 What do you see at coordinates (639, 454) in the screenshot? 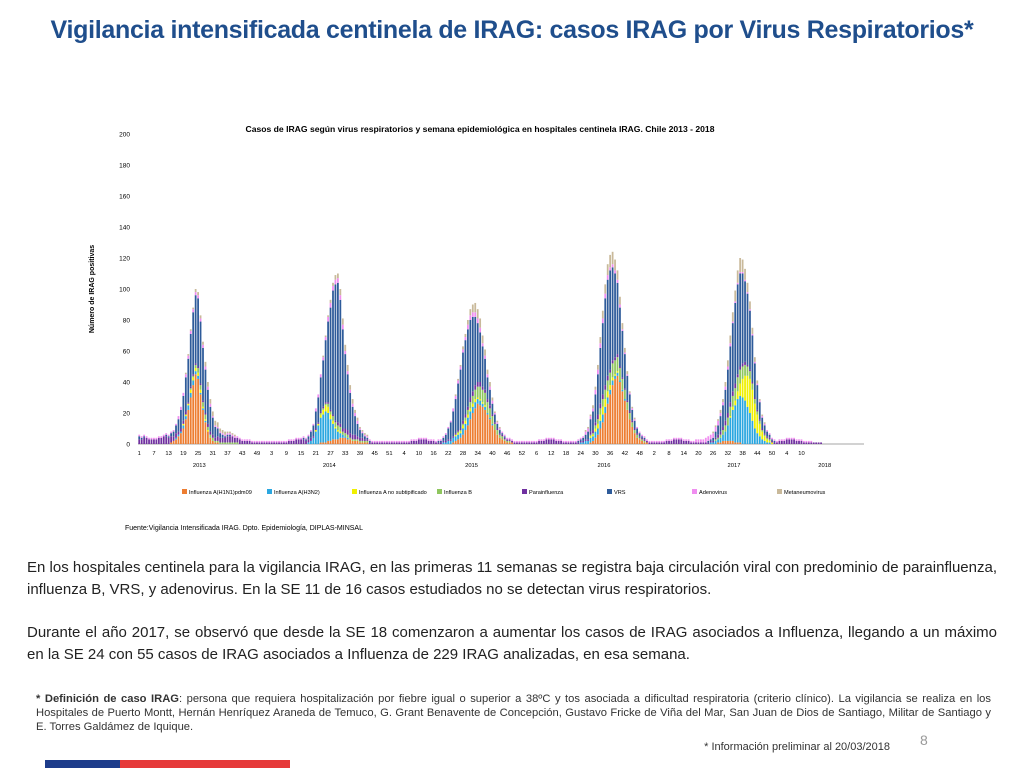
I see `x-tick-label: 48` at bounding box center [639, 454].